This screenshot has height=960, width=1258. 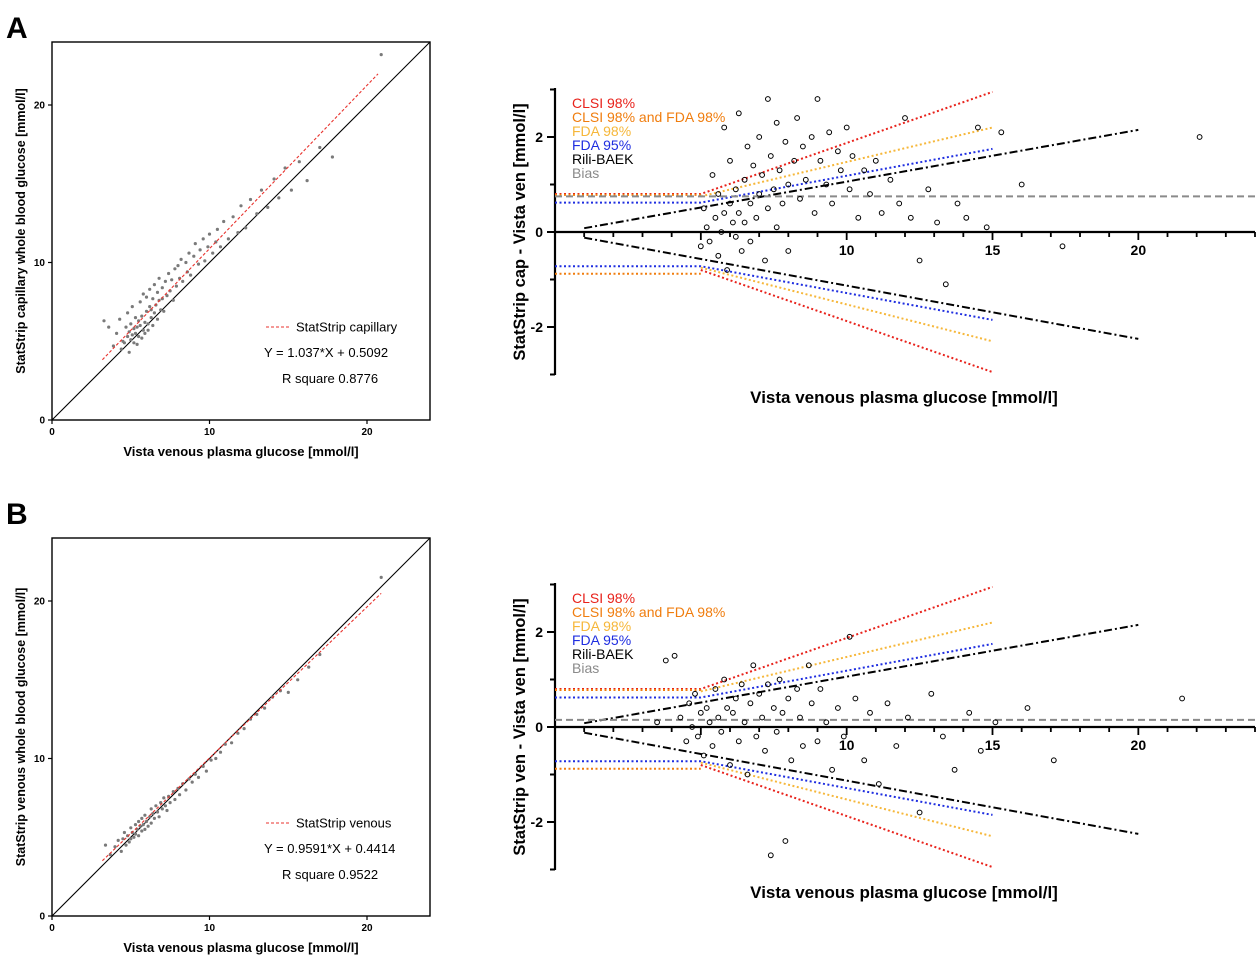 I want to click on y-tick-label: 0, so click(x=42, y=421).